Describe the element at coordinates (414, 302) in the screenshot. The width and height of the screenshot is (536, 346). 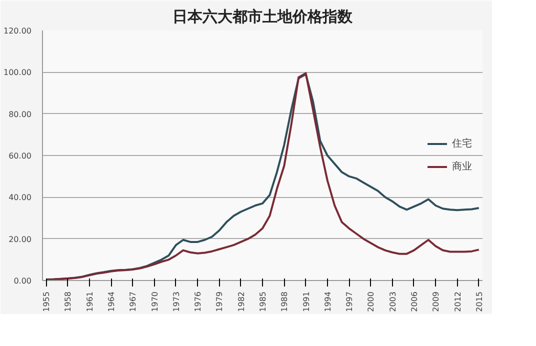
I see `x-tick-label: 2006` at that location.